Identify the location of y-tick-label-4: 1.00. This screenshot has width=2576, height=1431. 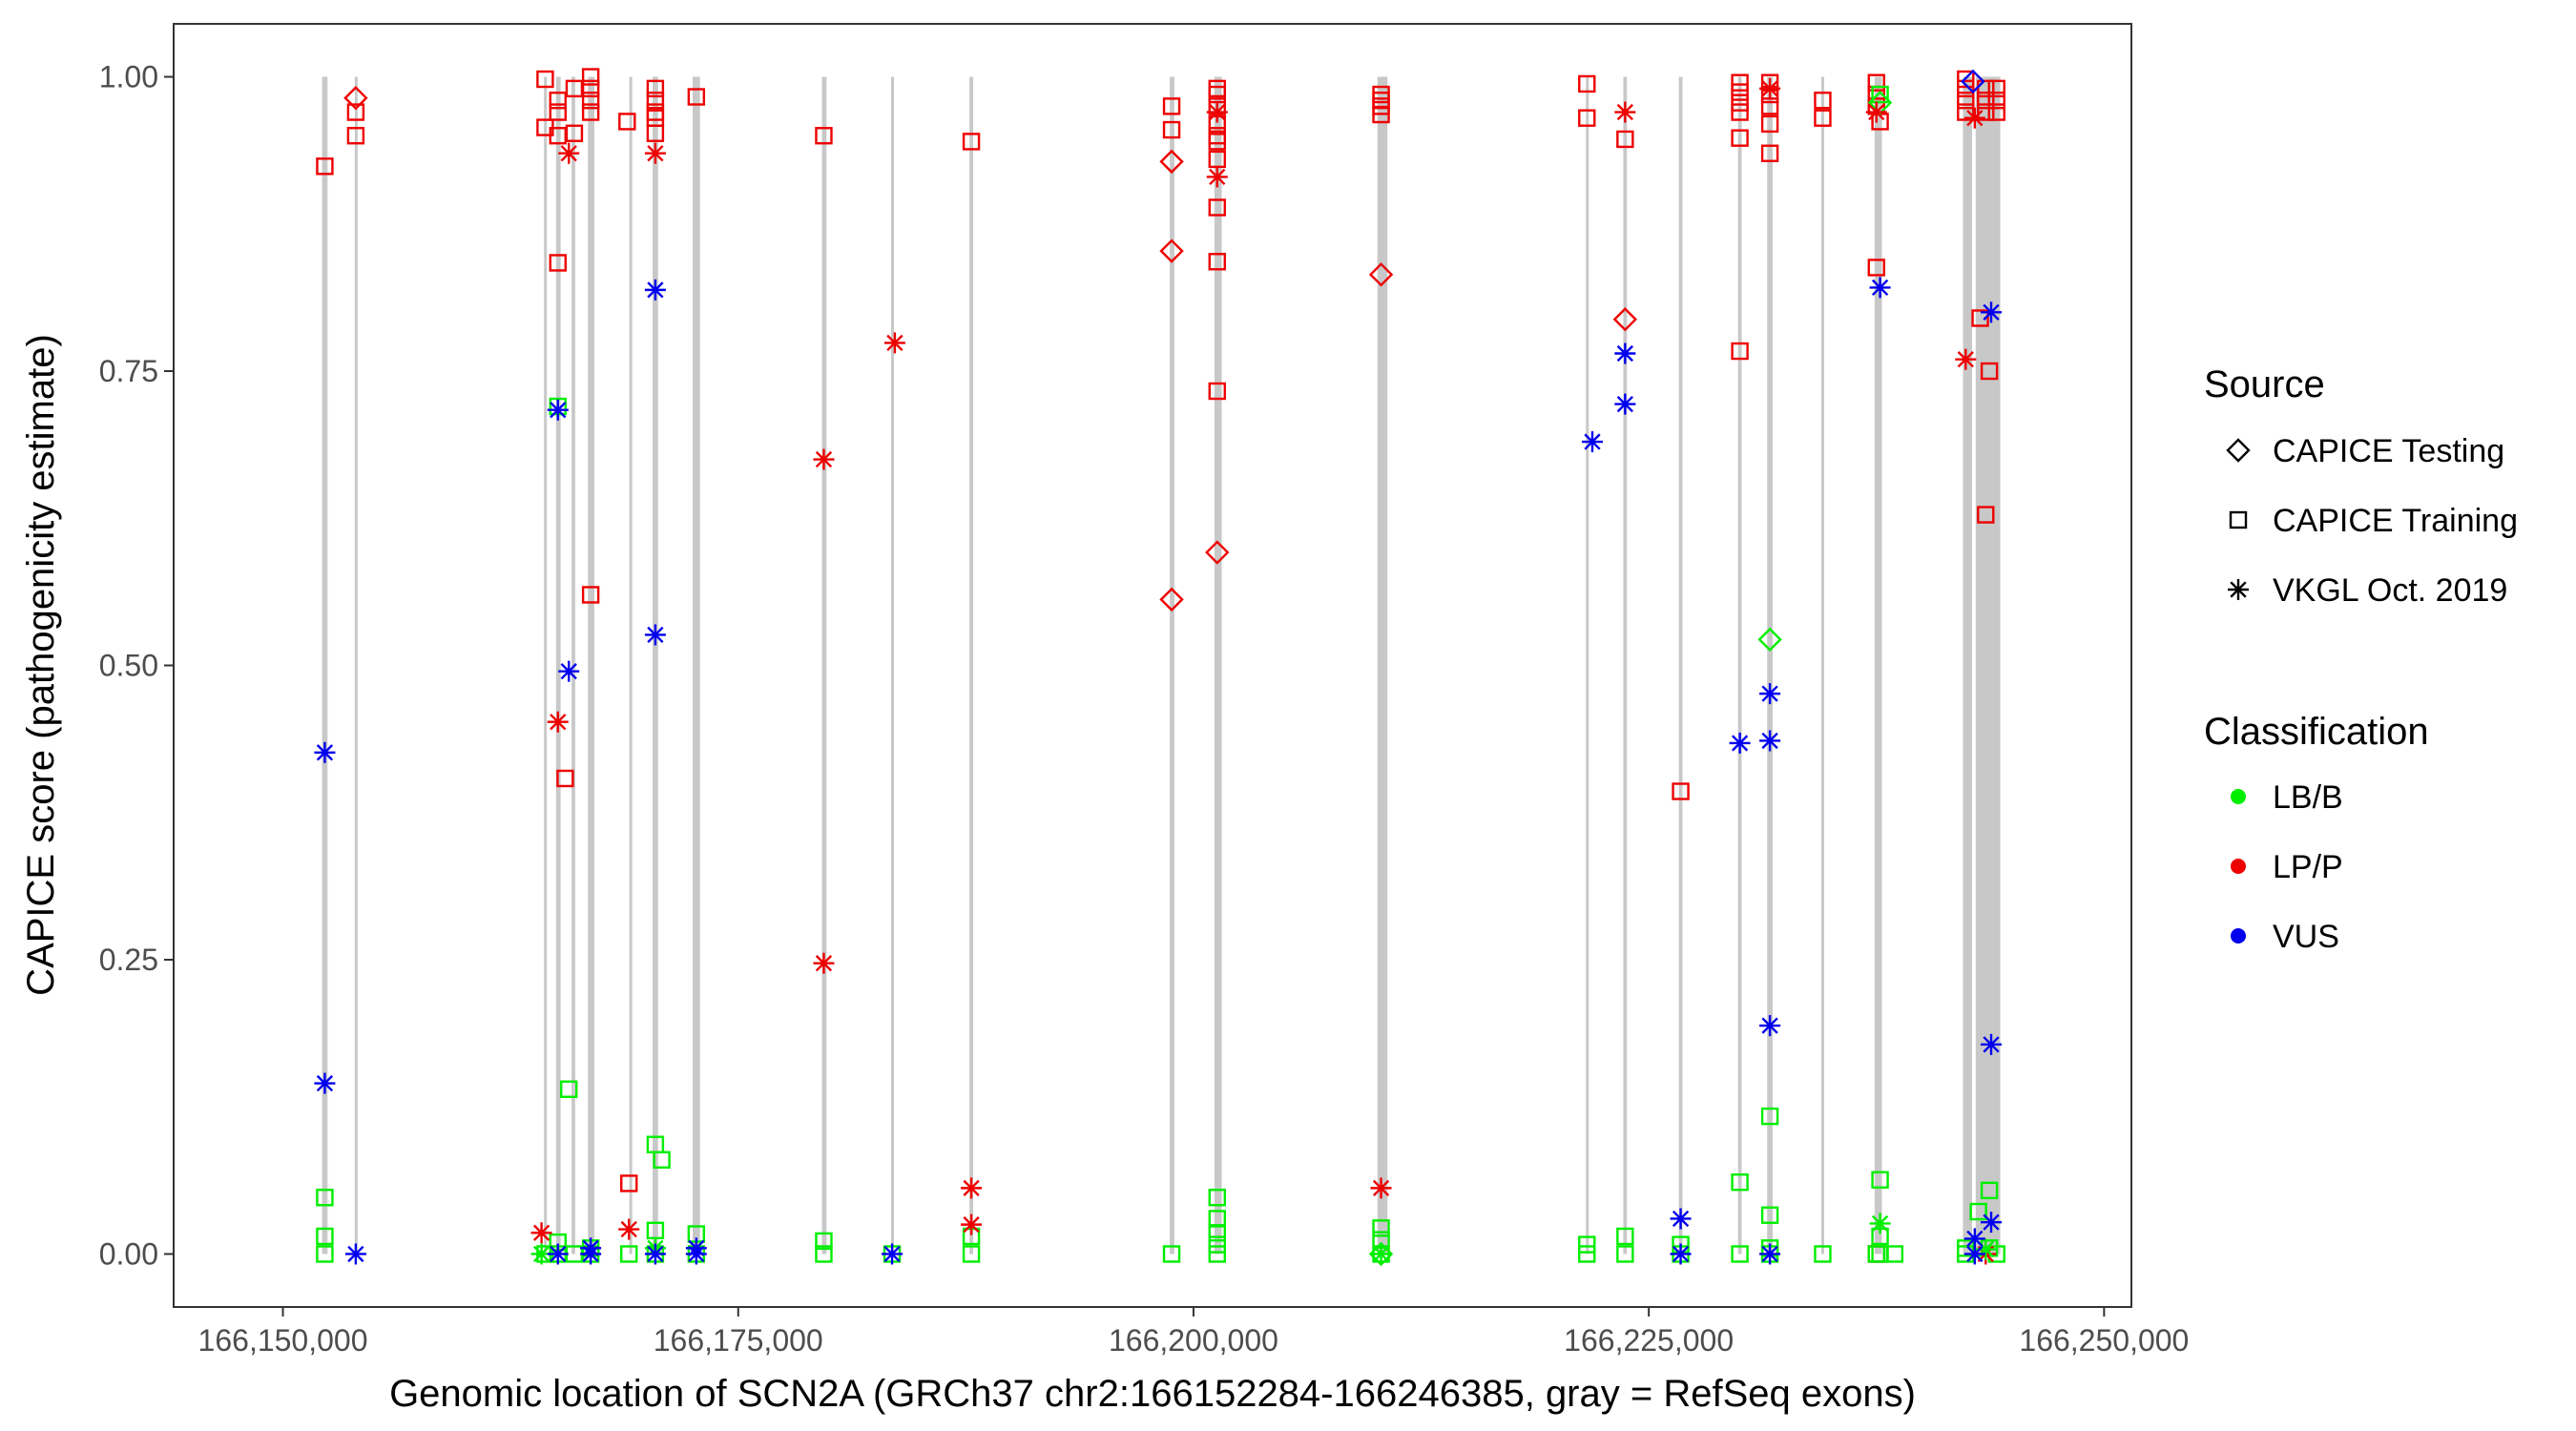
(128, 77).